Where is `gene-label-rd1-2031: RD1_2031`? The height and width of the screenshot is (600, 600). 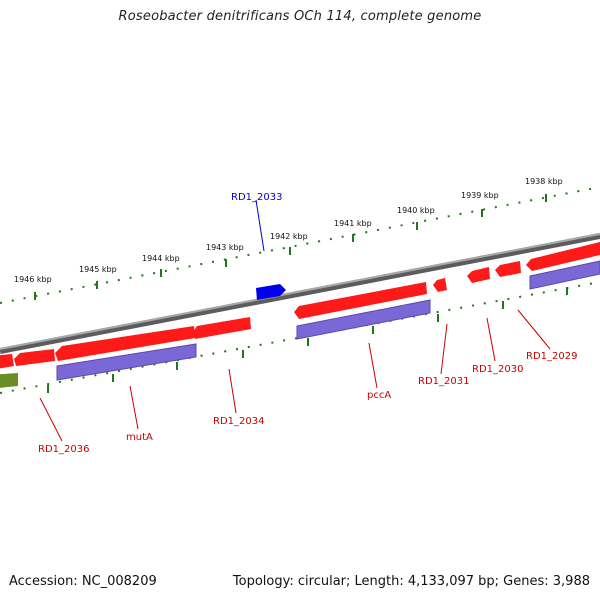 gene-label-rd1-2031: RD1_2031 is located at coordinates (443, 381).